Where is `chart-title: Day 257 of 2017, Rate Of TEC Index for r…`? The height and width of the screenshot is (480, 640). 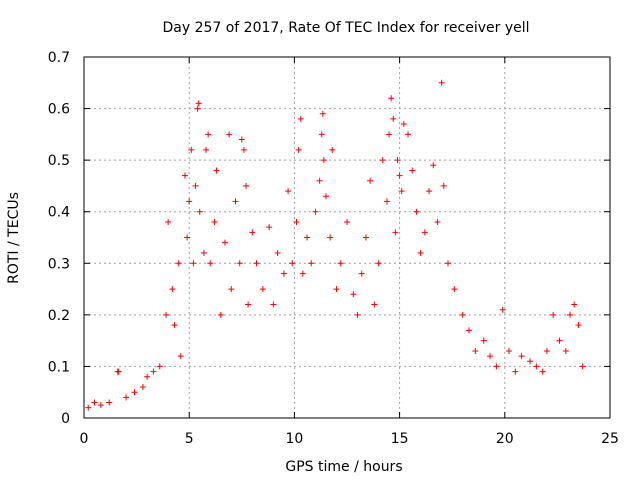
chart-title: Day 257 of 2017, Rate Of TEC Index for r… is located at coordinates (345, 28).